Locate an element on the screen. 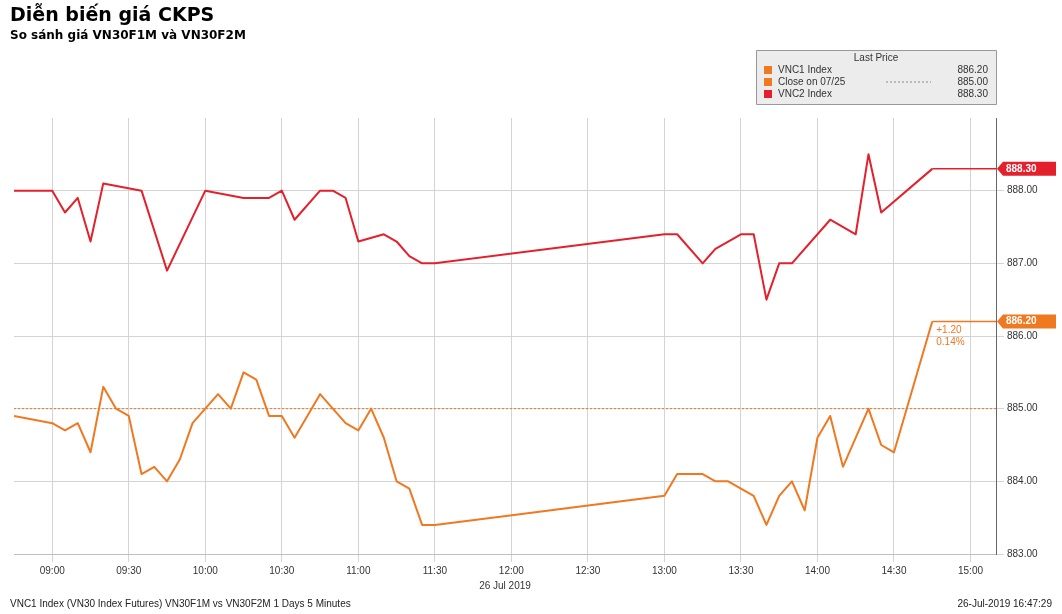 The width and height of the screenshot is (1062, 614). x-tick-label: 11:00 is located at coordinates (358, 570).